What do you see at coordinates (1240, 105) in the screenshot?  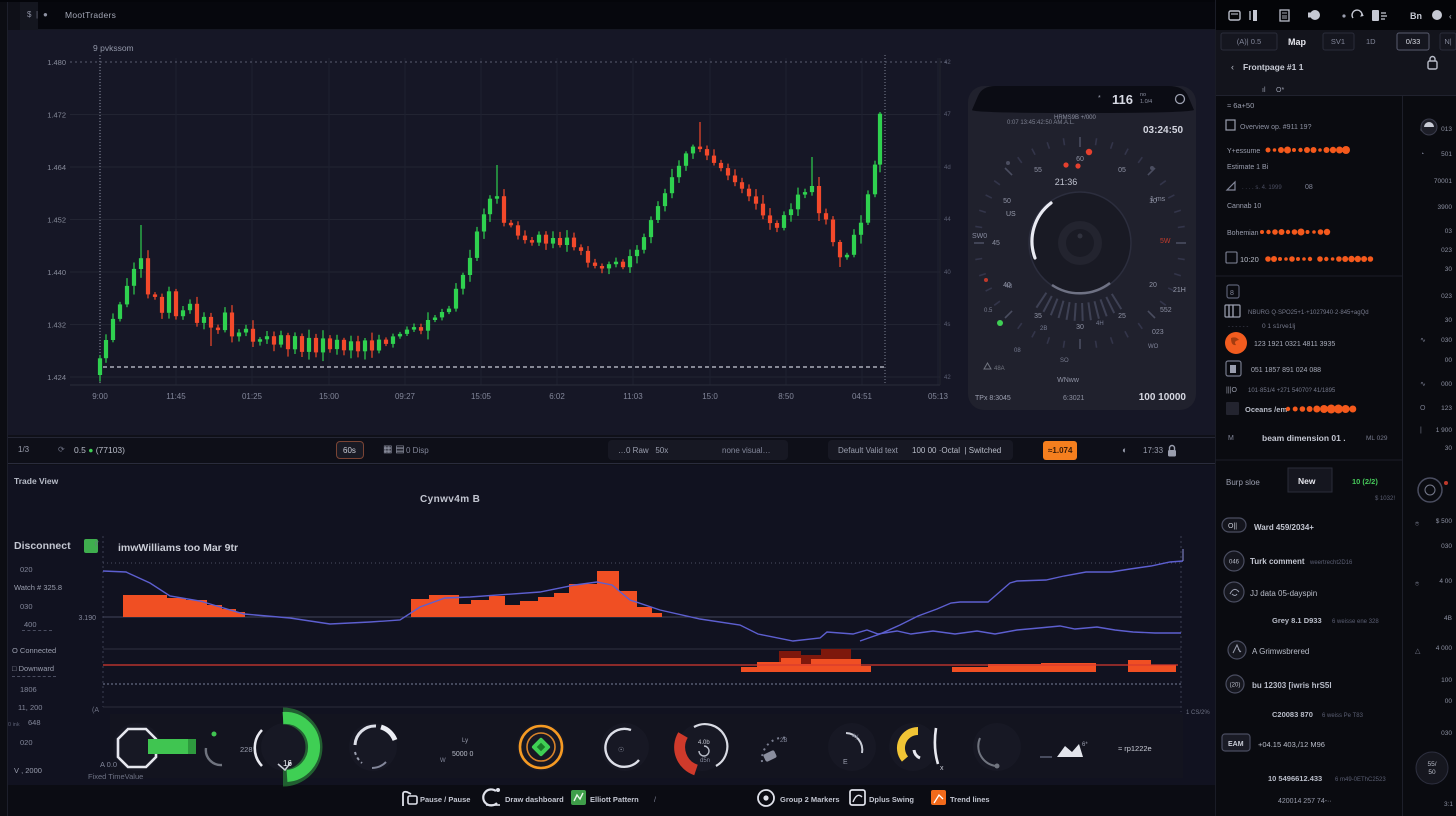 I see `svg-text: ≈ 6a+50` at bounding box center [1240, 105].